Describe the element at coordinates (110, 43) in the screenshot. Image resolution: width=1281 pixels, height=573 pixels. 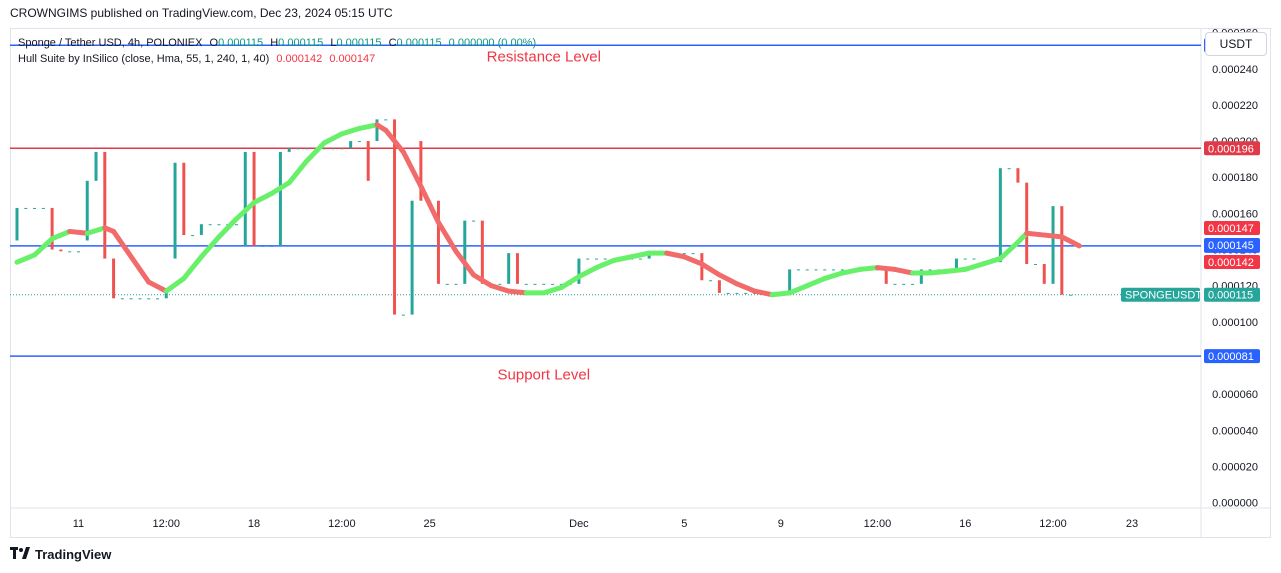
I see `legend-symbol: Sponge / Tether USD, 4h, POLONIEX` at that location.